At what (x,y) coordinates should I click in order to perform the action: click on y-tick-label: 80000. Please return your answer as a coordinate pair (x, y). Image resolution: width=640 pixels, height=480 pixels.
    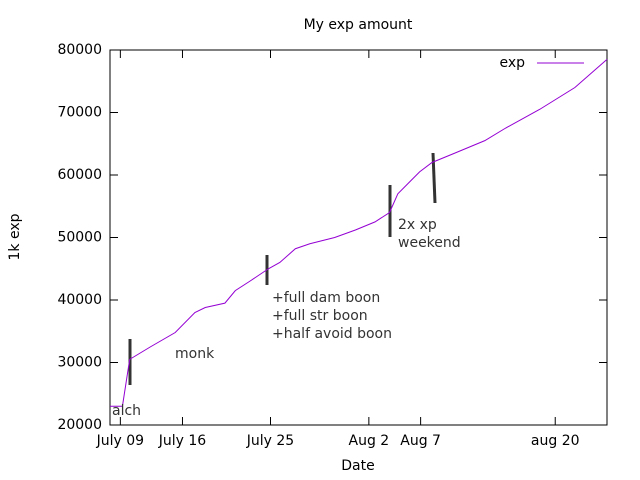
    Looking at the image, I should click on (79, 50).